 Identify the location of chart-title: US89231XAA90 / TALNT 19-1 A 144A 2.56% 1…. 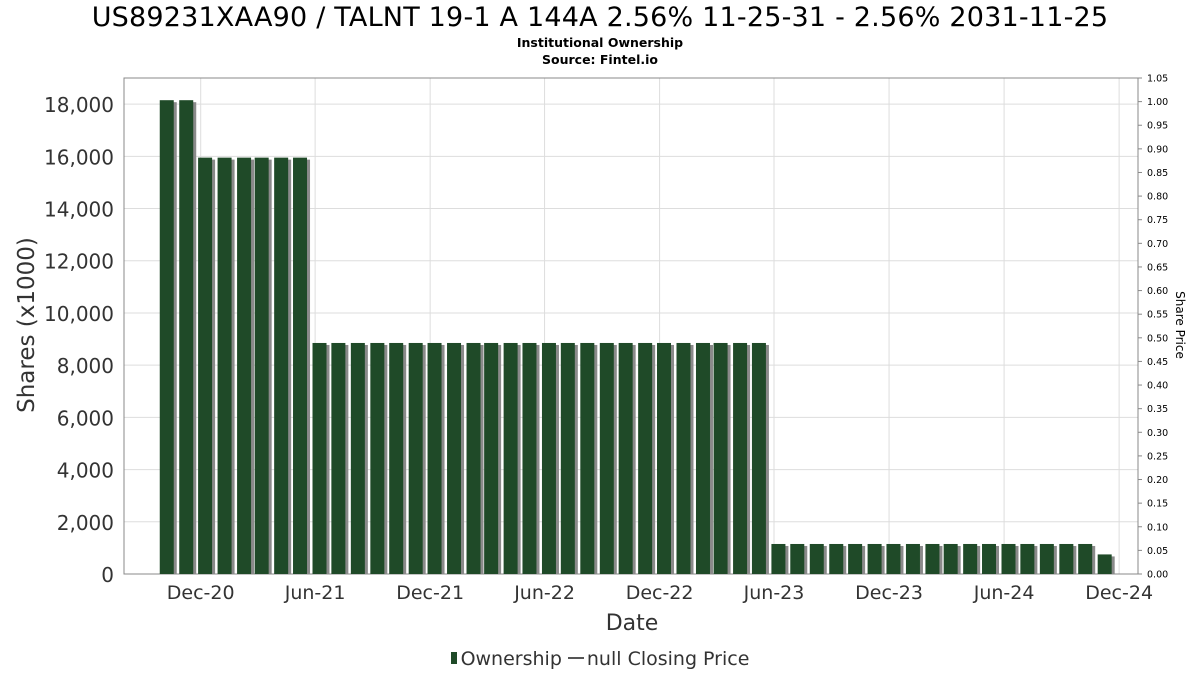
(600, 17).